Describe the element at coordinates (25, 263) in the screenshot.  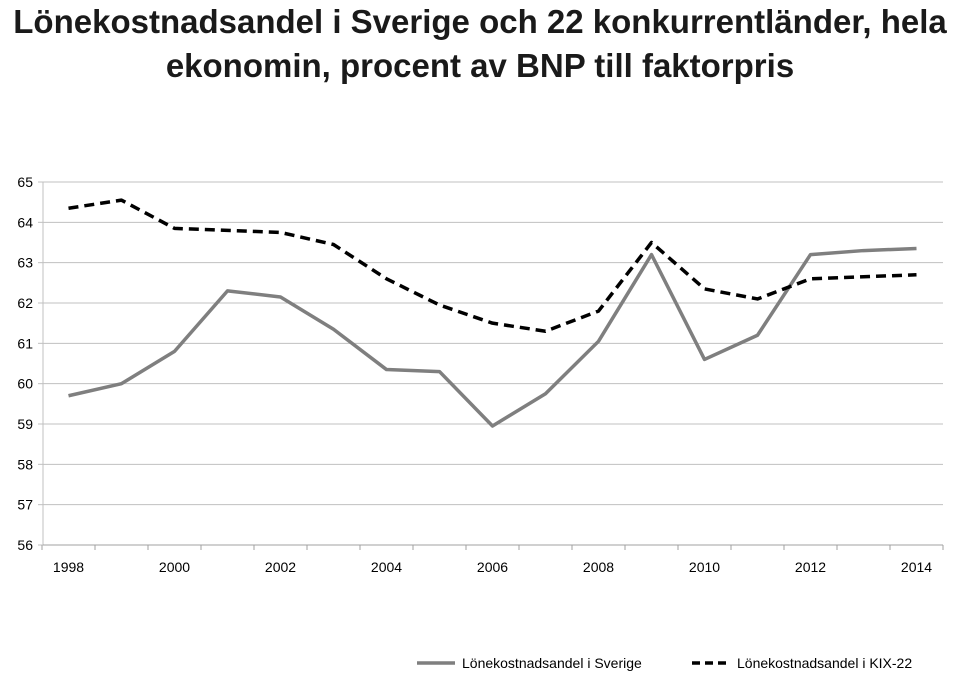
I see `y-tick-label-63: 63` at that location.